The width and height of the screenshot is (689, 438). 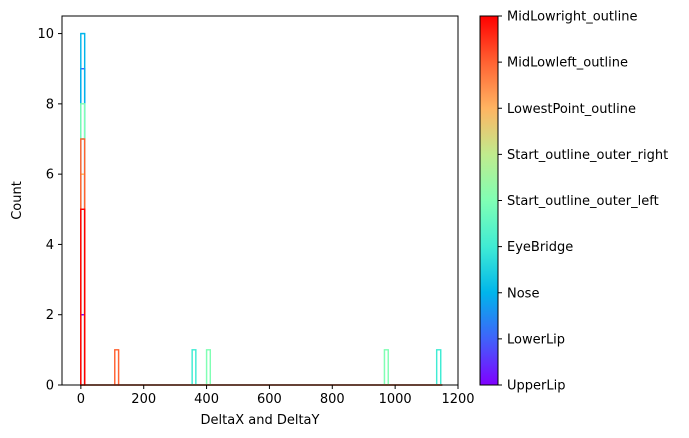 I want to click on y-tick-label: 0, so click(x=50, y=386).